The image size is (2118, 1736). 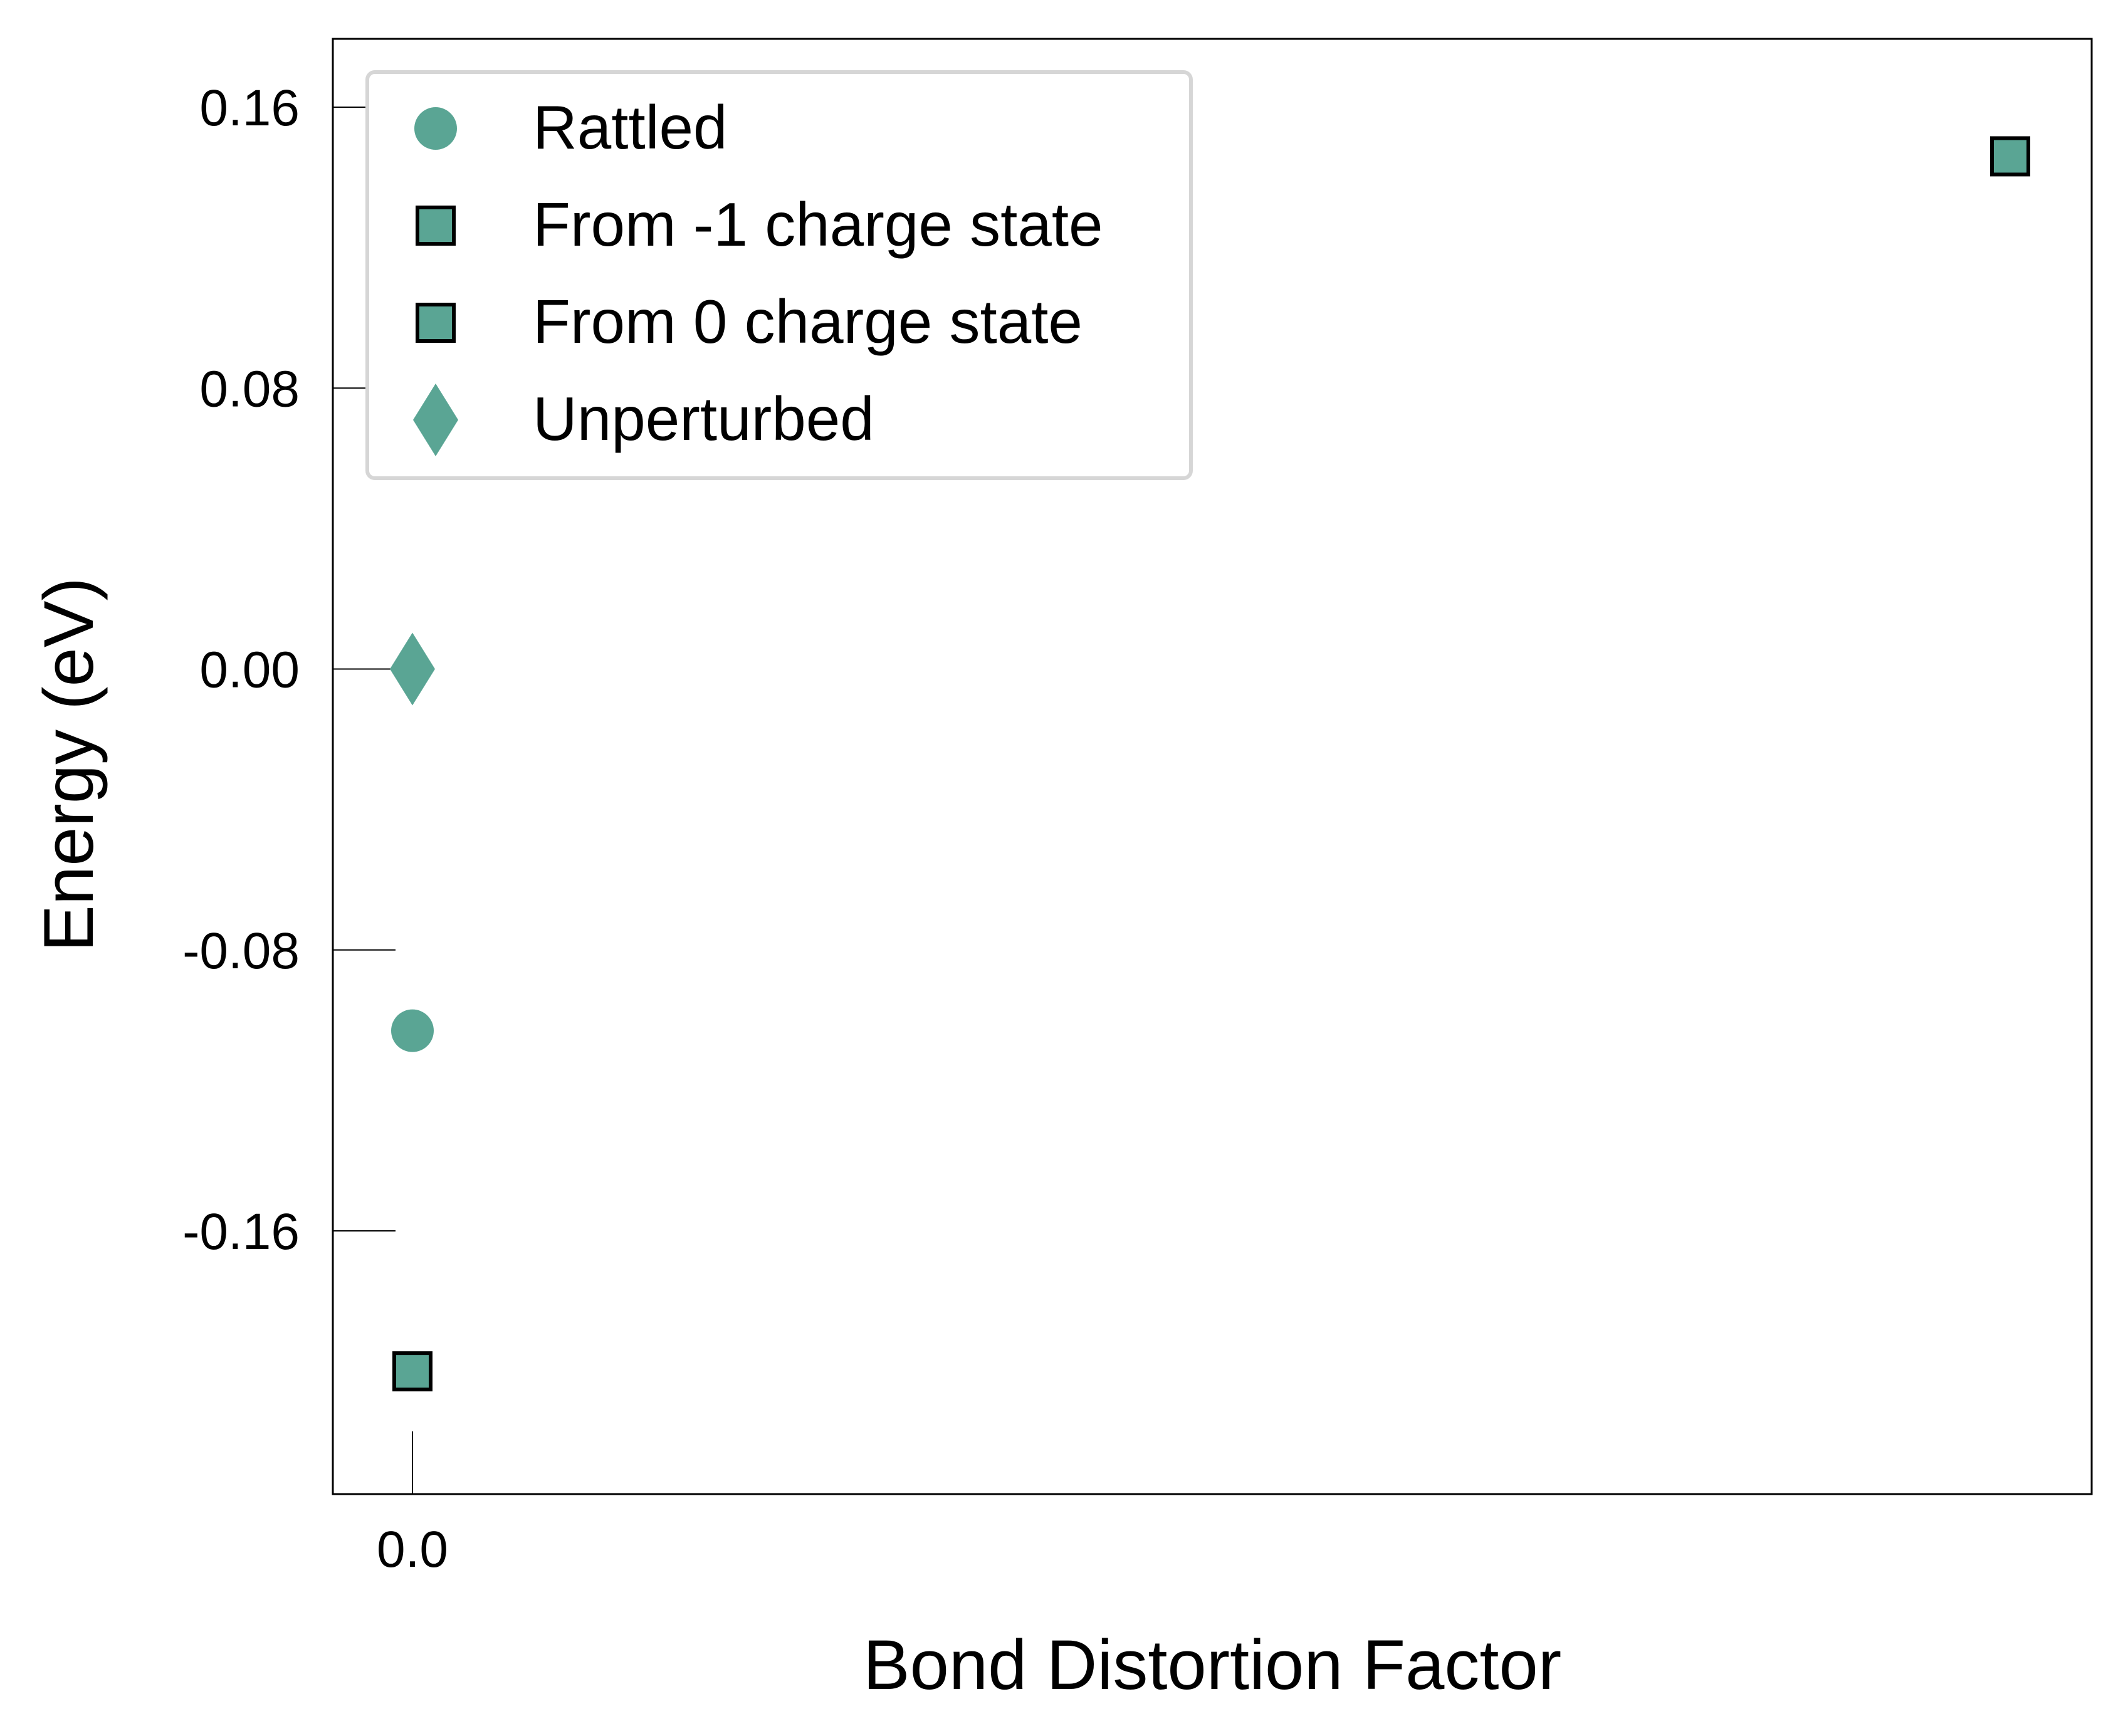 What do you see at coordinates (412, 669) in the screenshot?
I see `data-point-unperturbed` at bounding box center [412, 669].